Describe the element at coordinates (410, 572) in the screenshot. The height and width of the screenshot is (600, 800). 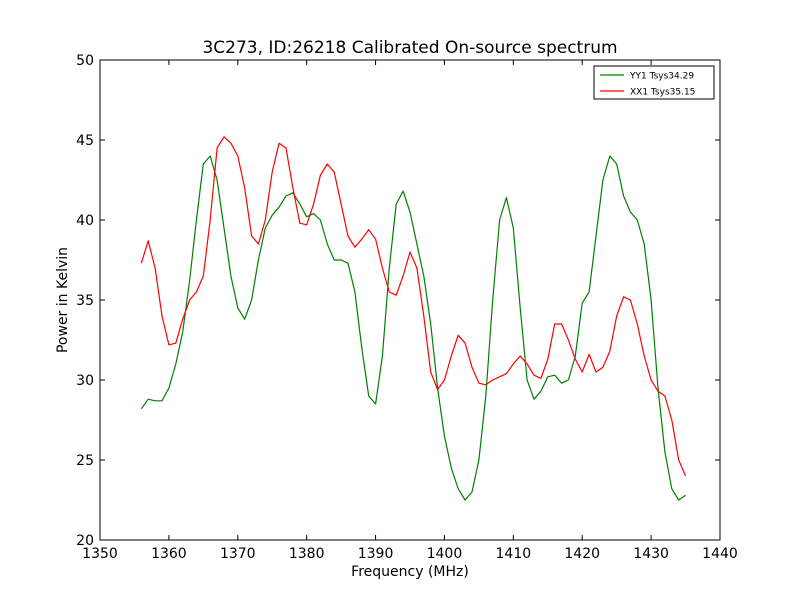
I see `x-axis-label: Frequency (MHz)` at that location.